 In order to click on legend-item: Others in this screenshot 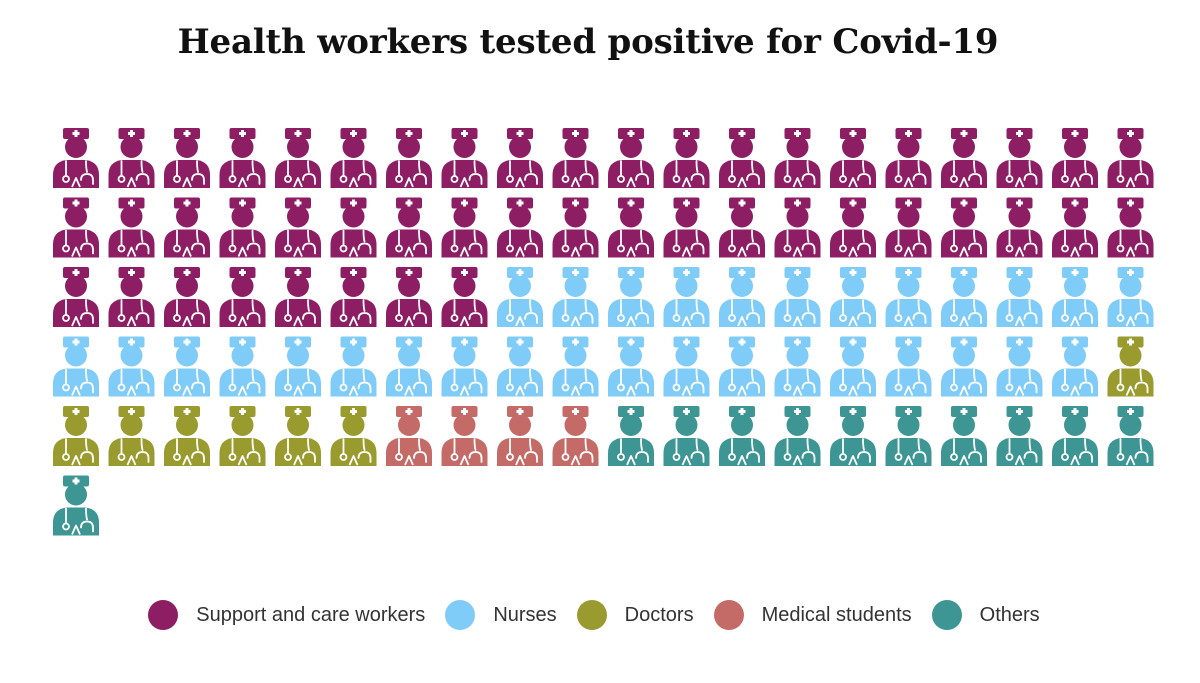, I will do `click(985, 615)`.